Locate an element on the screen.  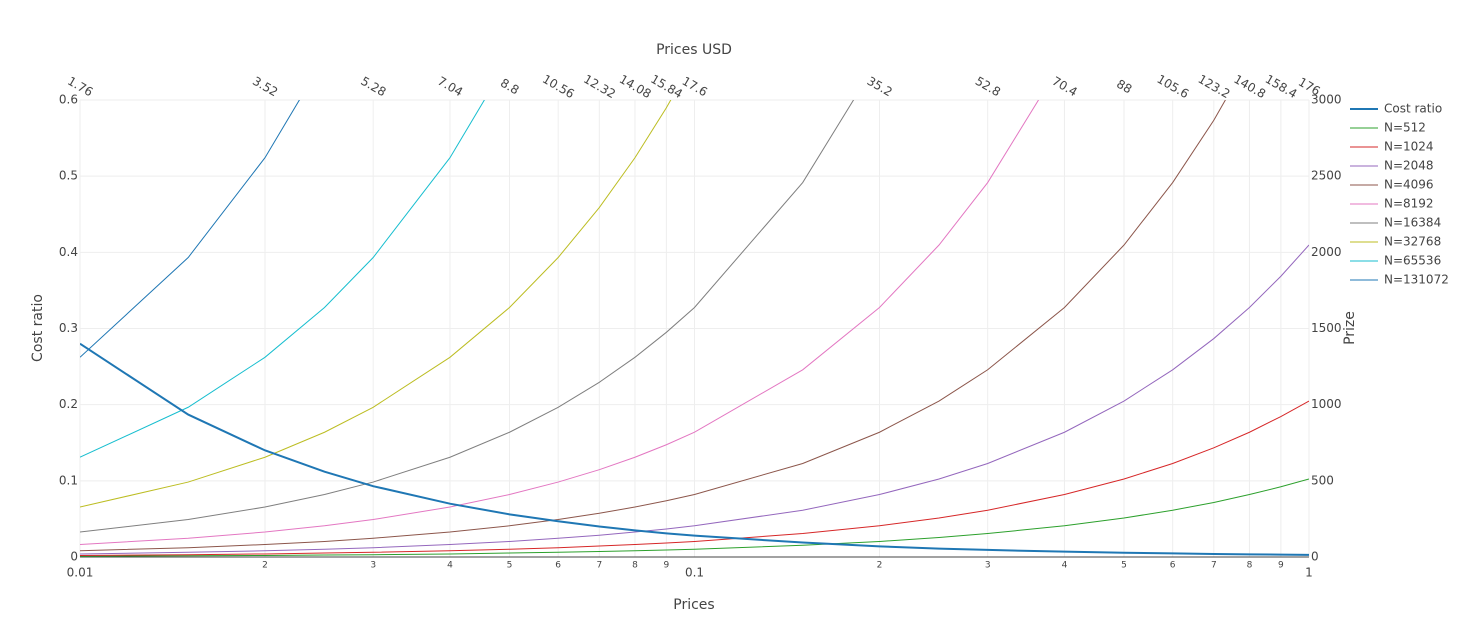
x2-tick-label: 88 is located at coordinates (1124, 87).